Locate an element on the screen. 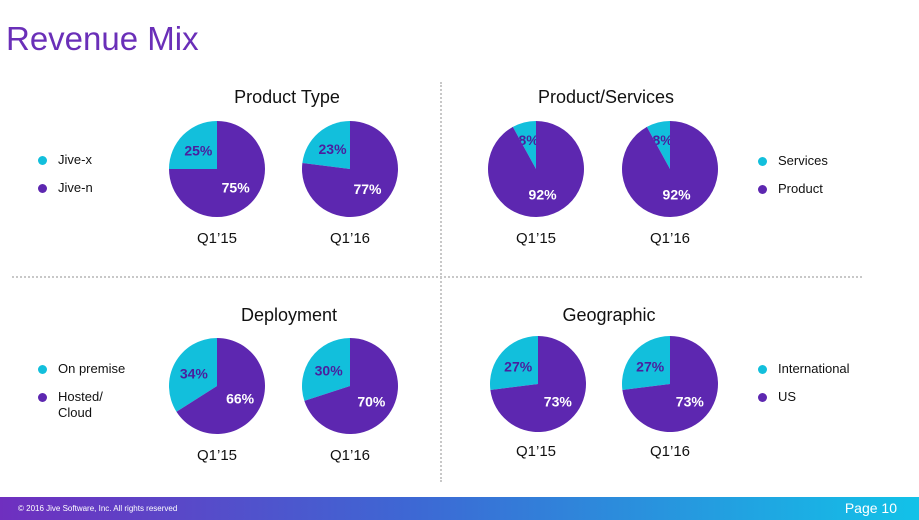  panel-title: Product/Services is located at coordinates (606, 97).